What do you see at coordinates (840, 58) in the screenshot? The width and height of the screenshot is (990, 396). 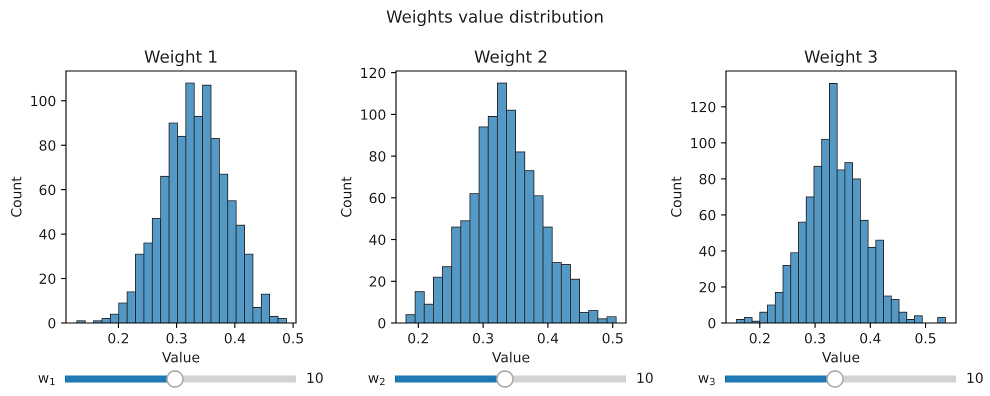 I see `chart-title: Weight 3` at bounding box center [840, 58].